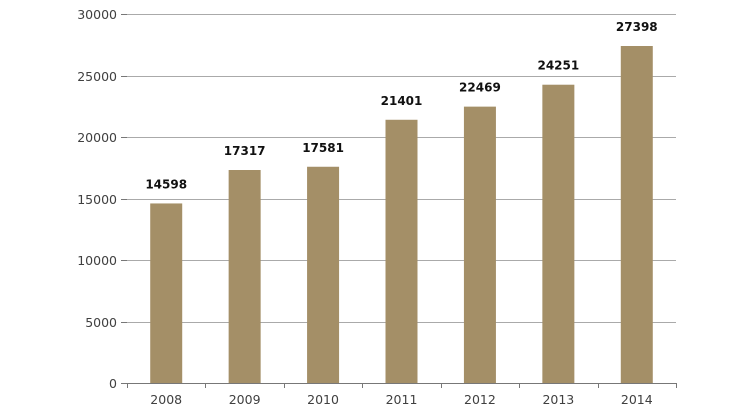 This screenshot has height=410, width=740. What do you see at coordinates (479, 245) in the screenshot?
I see `bar-2012` at bounding box center [479, 245].